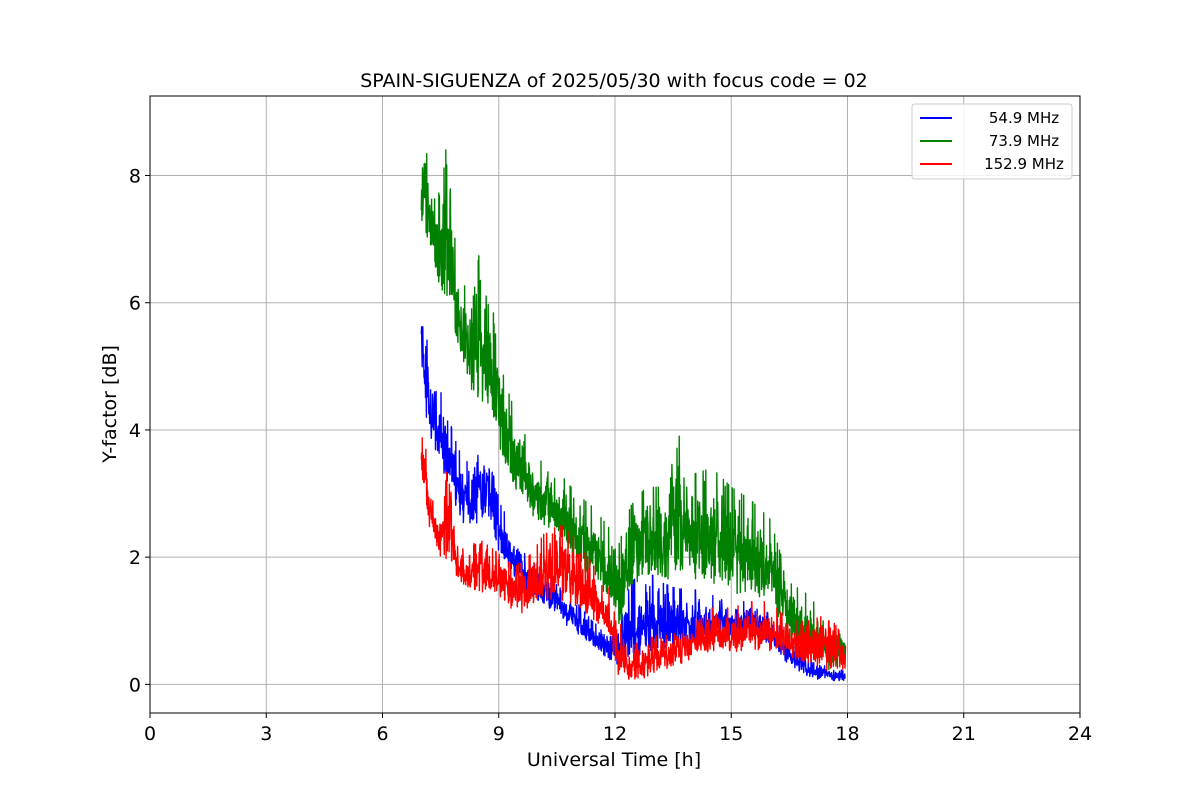 This screenshot has height=800, width=1200. What do you see at coordinates (964, 734) in the screenshot?
I see `x-tick-label: 21` at bounding box center [964, 734].